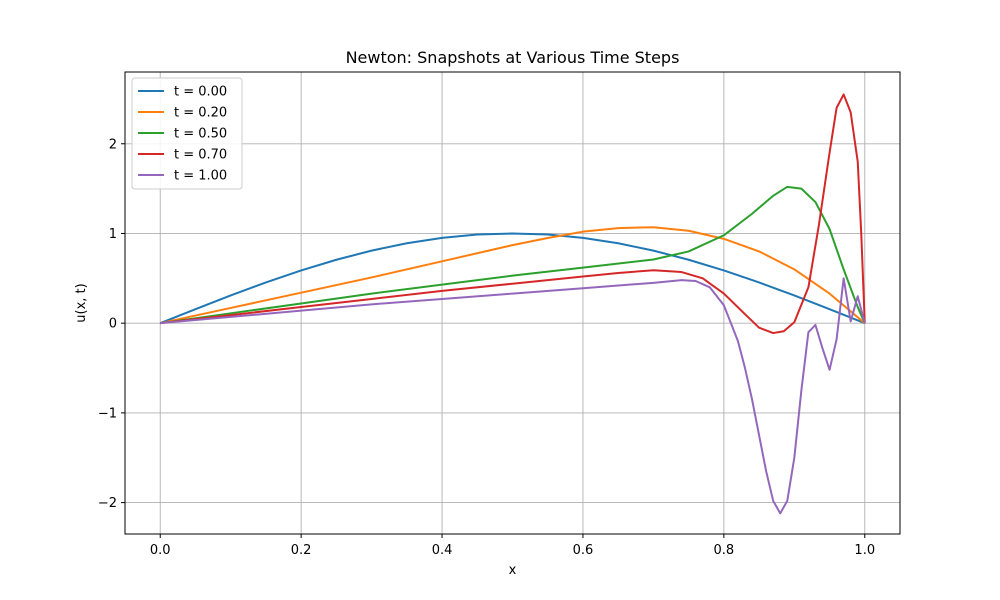 The height and width of the screenshot is (600, 1000). Describe the element at coordinates (200, 155) in the screenshot. I see `legend-label: t = 0.70` at that location.